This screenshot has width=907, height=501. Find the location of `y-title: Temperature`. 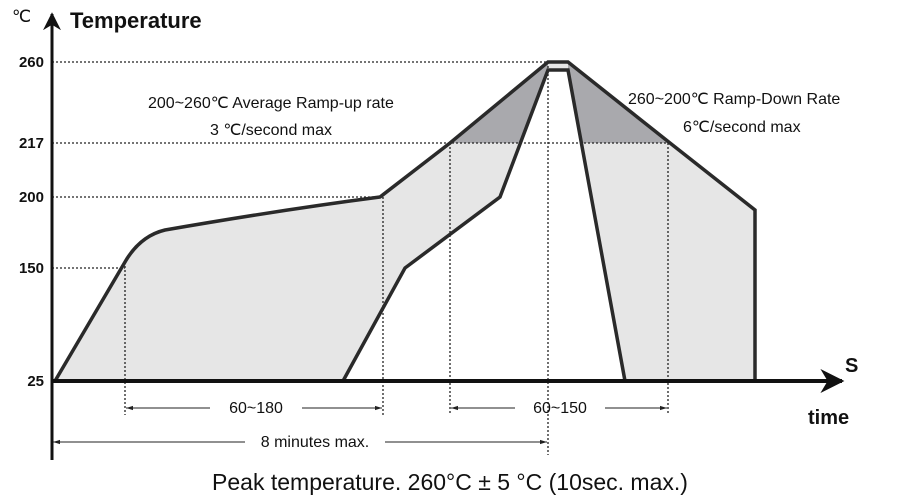

y-title: Temperature is located at coordinates (136, 20).